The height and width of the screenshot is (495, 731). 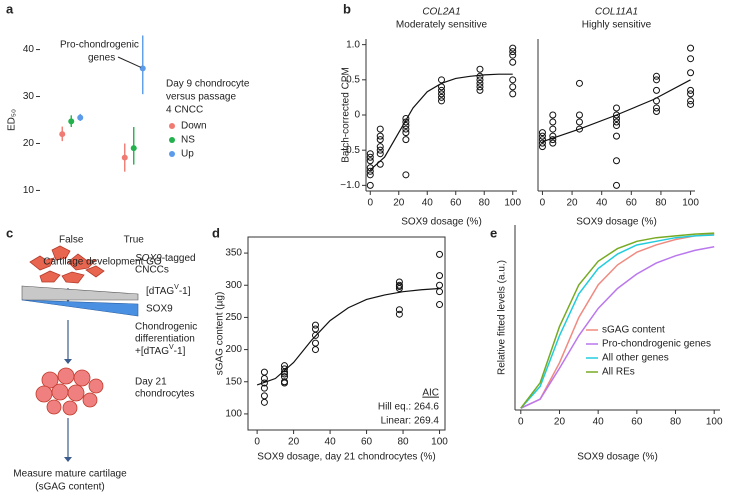 I want to click on panel-letter: d, so click(x=216, y=232).